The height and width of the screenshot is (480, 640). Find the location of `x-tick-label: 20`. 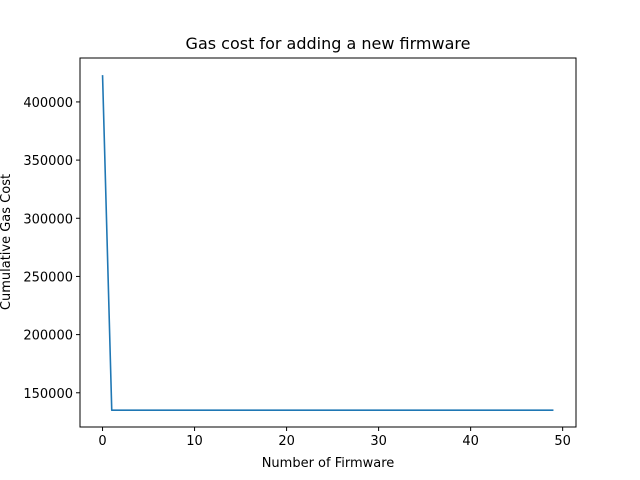

x-tick-label: 20 is located at coordinates (286, 441).